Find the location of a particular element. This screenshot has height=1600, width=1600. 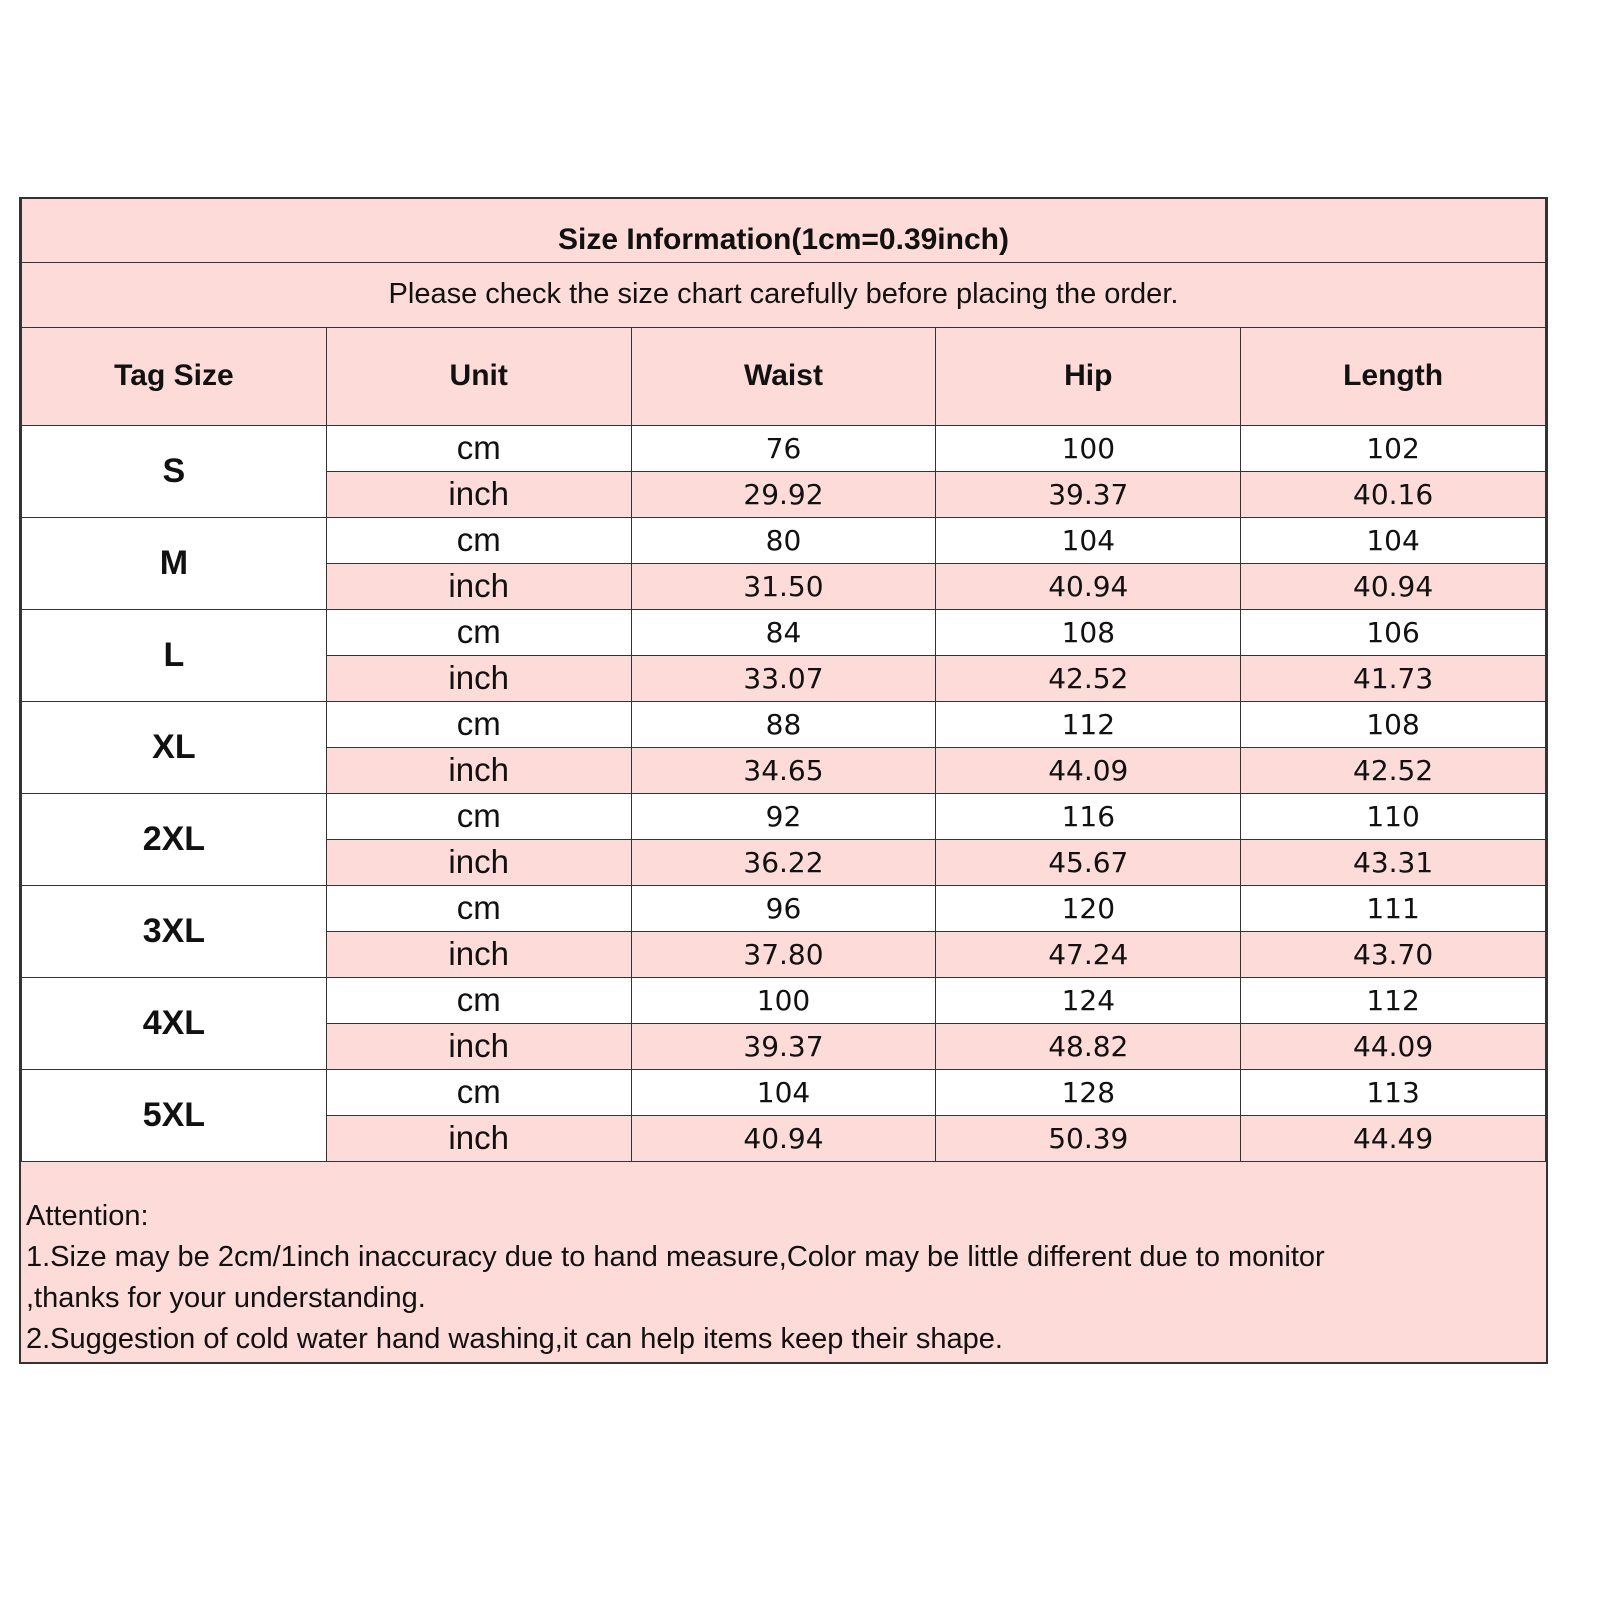

waist-cell: 104 is located at coordinates (783, 1092).